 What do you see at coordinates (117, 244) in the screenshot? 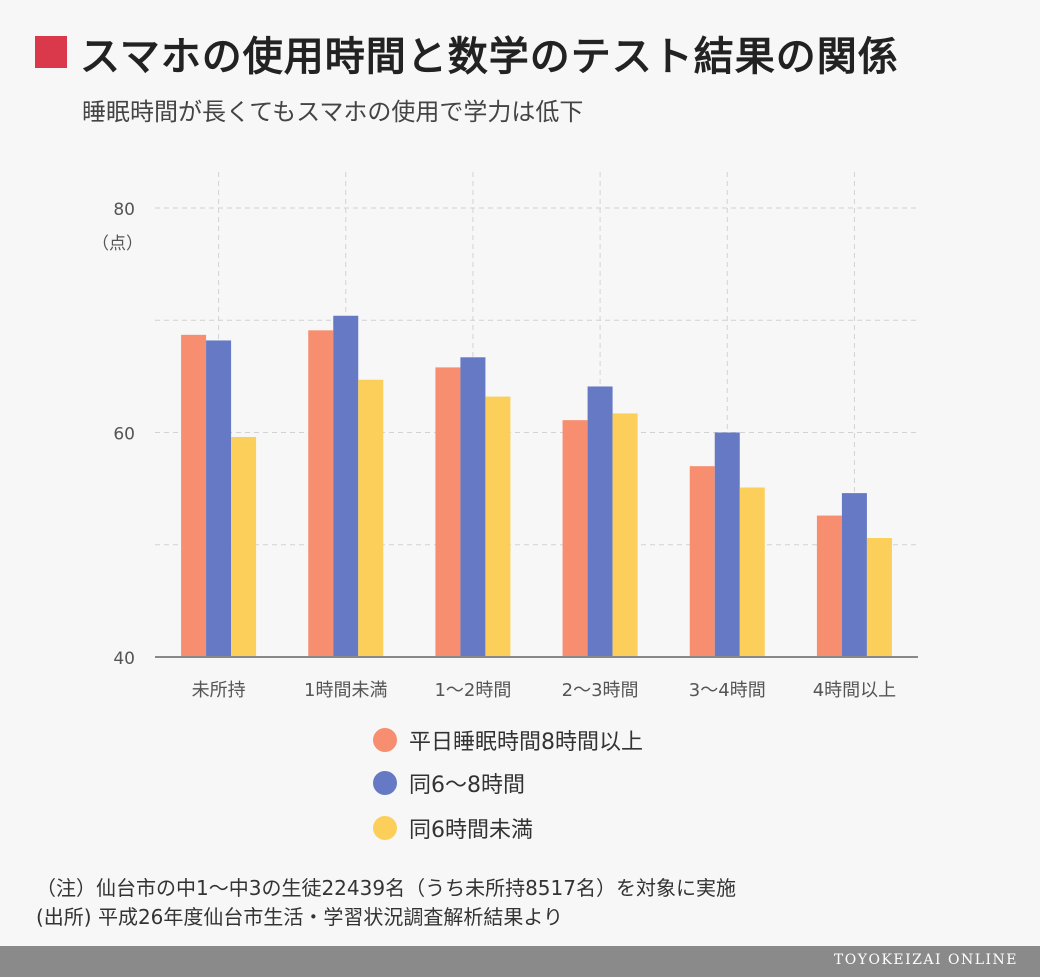
I see `y-axis-unit: （点）` at bounding box center [117, 244].